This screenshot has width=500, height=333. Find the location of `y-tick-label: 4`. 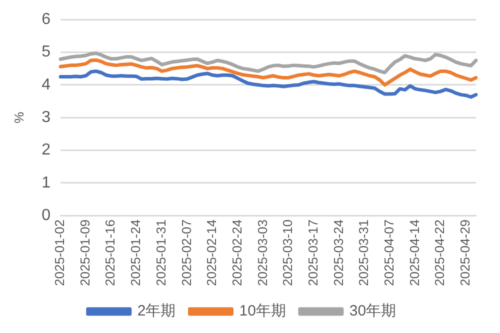

y-tick-label: 4 is located at coordinates (46, 85).